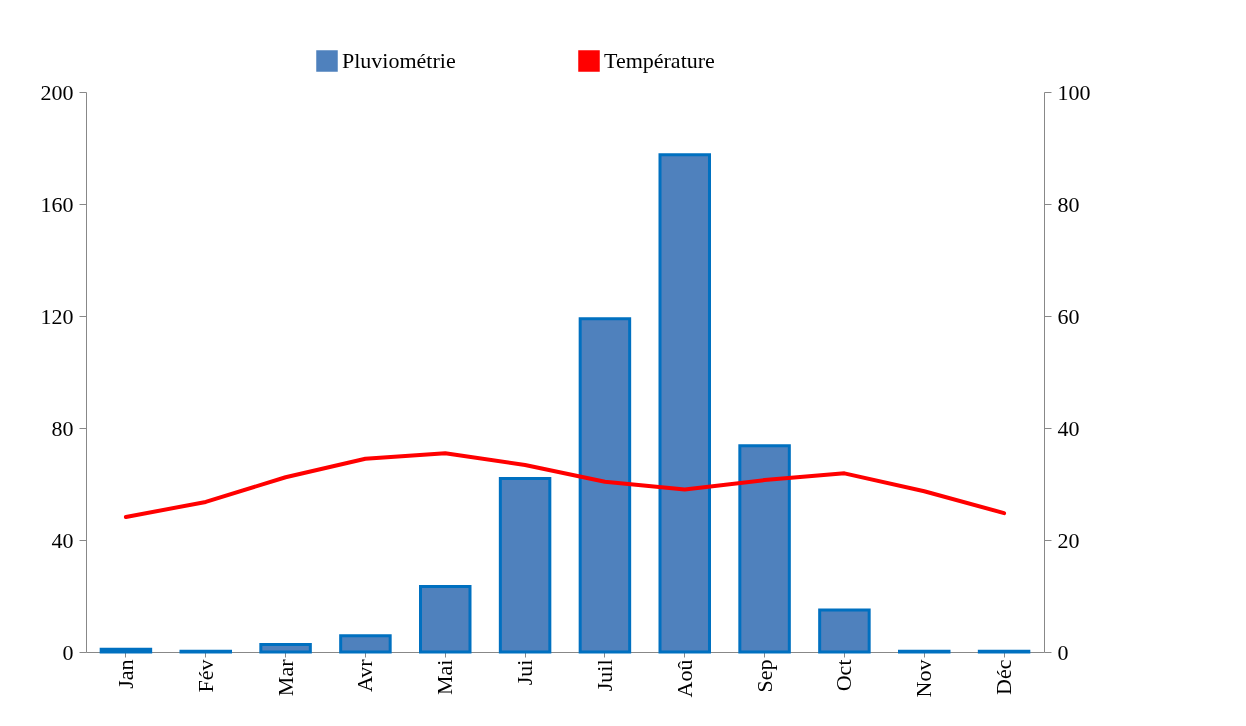  Describe the element at coordinates (57, 92) in the screenshot. I see `y-tick-label: 200` at that location.